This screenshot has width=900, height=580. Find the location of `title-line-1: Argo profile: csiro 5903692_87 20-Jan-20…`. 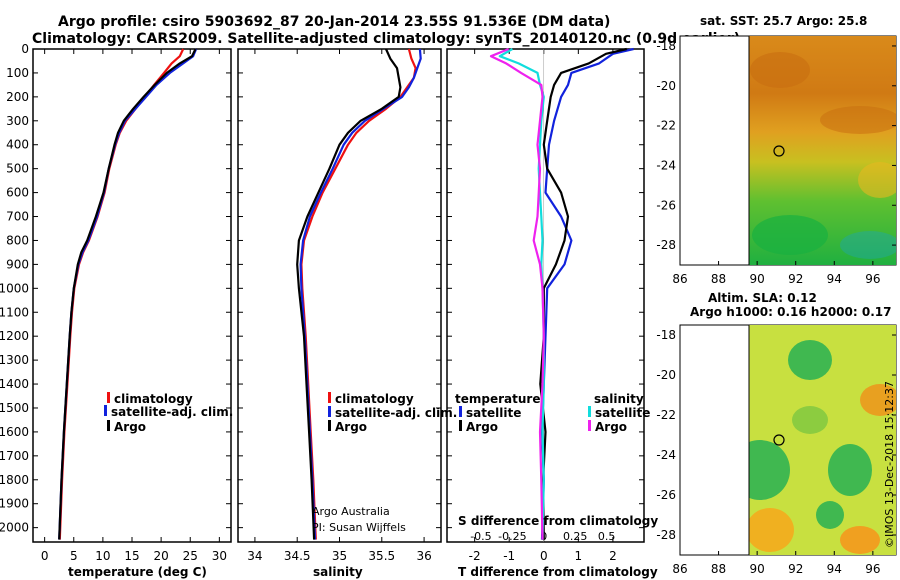

title-line-1: Argo profile: csiro 5903692_87 20-Jan-20… is located at coordinates (334, 22).